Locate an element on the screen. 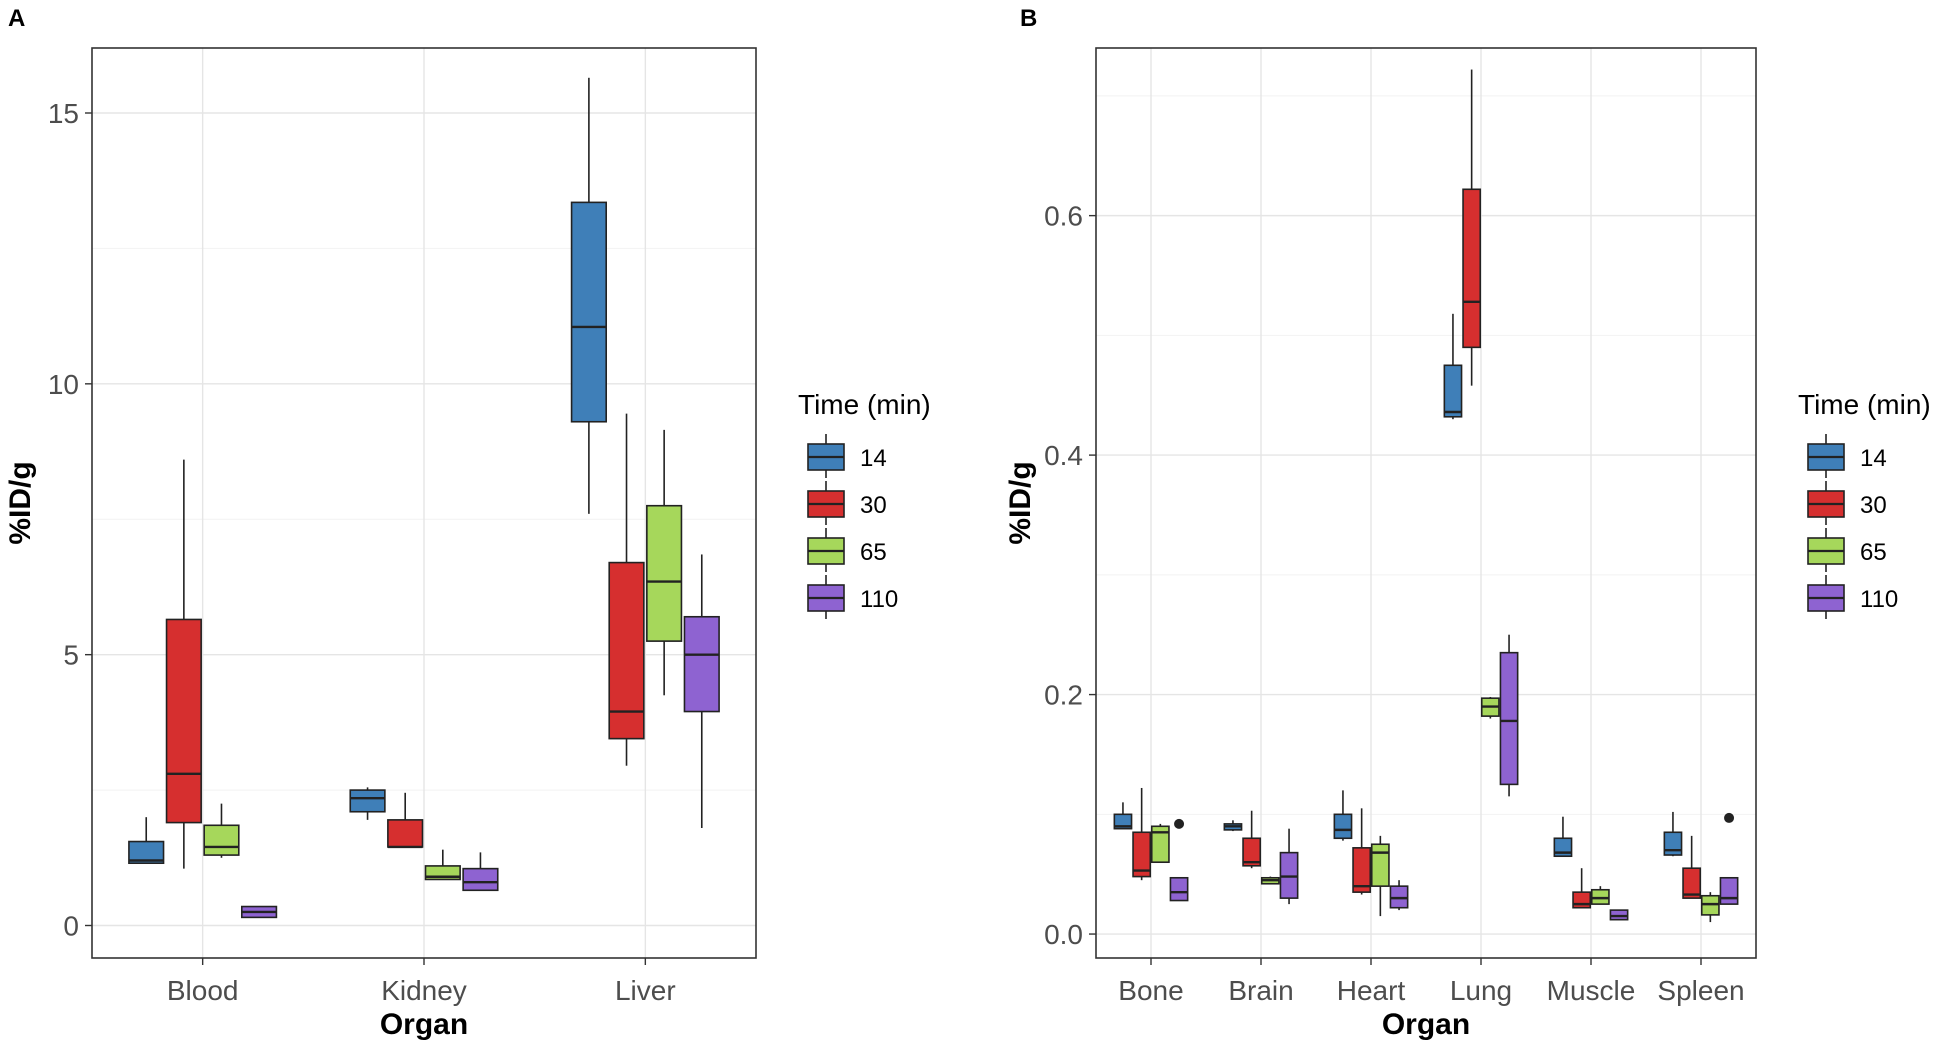 Image resolution: width=1950 pixels, height=1042 pixels. y-tick-label: 5 is located at coordinates (71, 655).